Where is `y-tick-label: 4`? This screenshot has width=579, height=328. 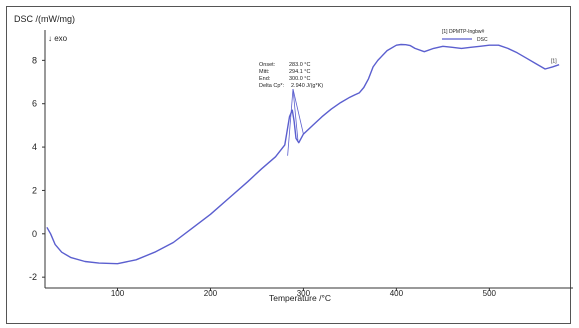
y-tick-label: 4 is located at coordinates (34, 147).